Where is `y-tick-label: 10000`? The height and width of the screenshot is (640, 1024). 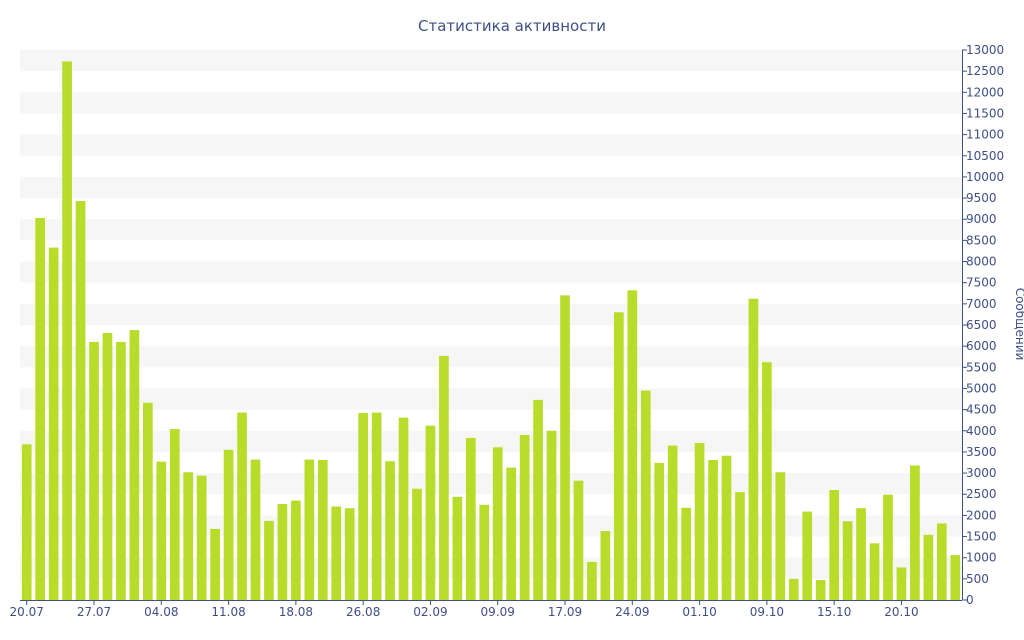
y-tick-label: 10000 is located at coordinates (985, 177).